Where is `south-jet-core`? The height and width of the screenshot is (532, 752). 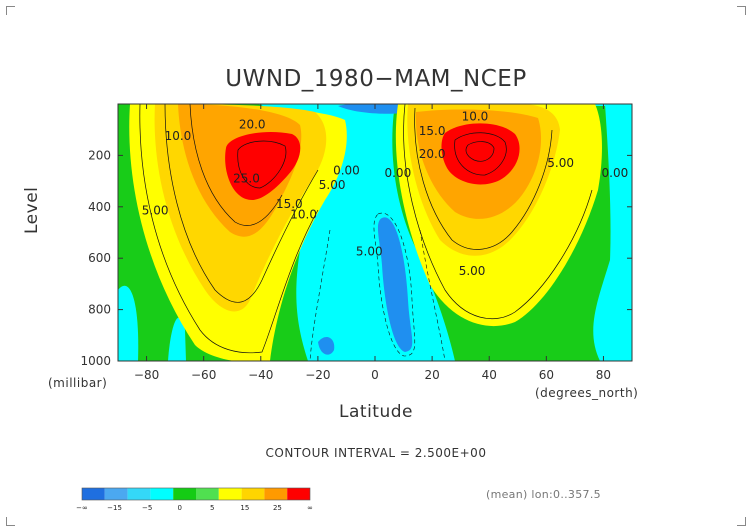 south-jet-core is located at coordinates (263, 165).